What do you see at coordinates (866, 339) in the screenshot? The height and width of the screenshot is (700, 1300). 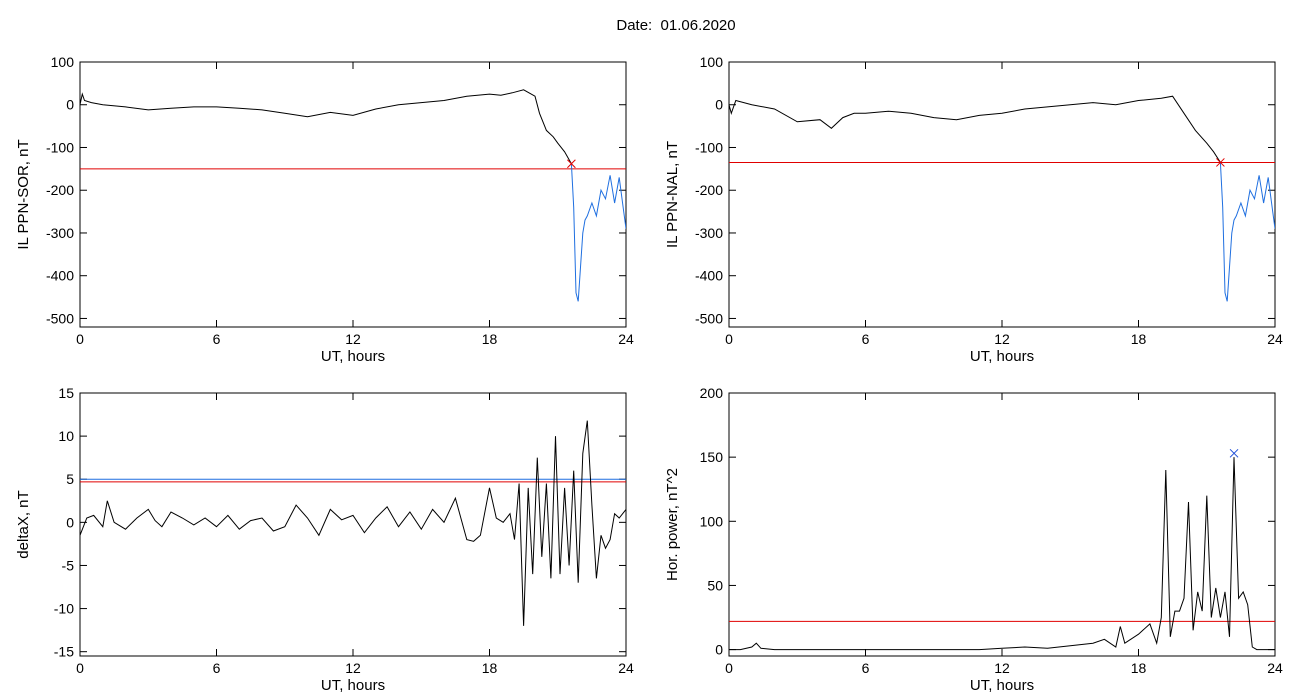 I see `ppn-nal-x-tick-label: 6` at bounding box center [866, 339].